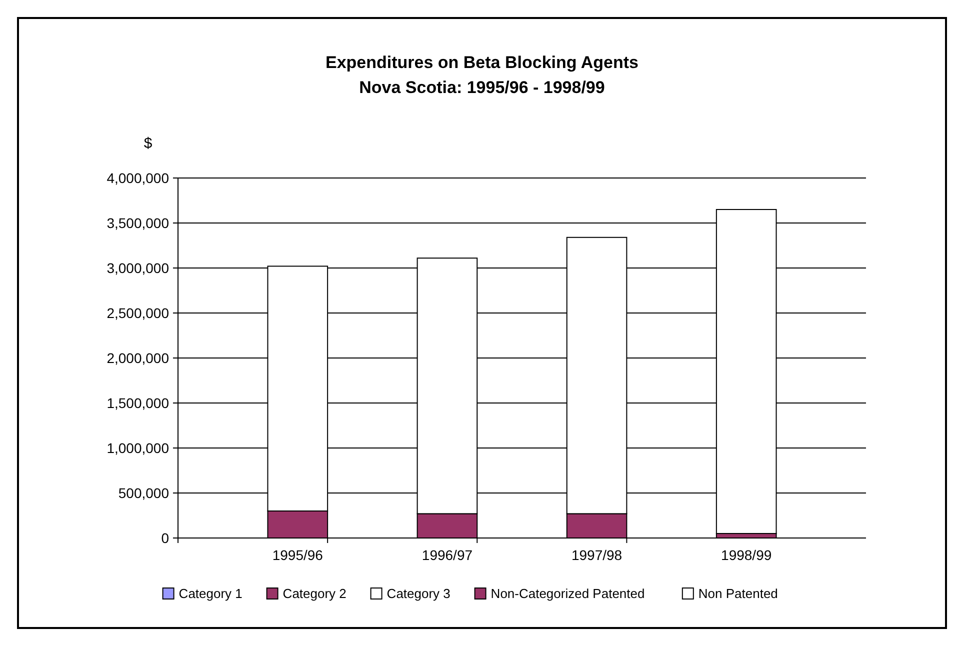 This screenshot has height=654, width=964. What do you see at coordinates (138, 312) in the screenshot?
I see `y-tick-label: 2,500,000` at bounding box center [138, 312].